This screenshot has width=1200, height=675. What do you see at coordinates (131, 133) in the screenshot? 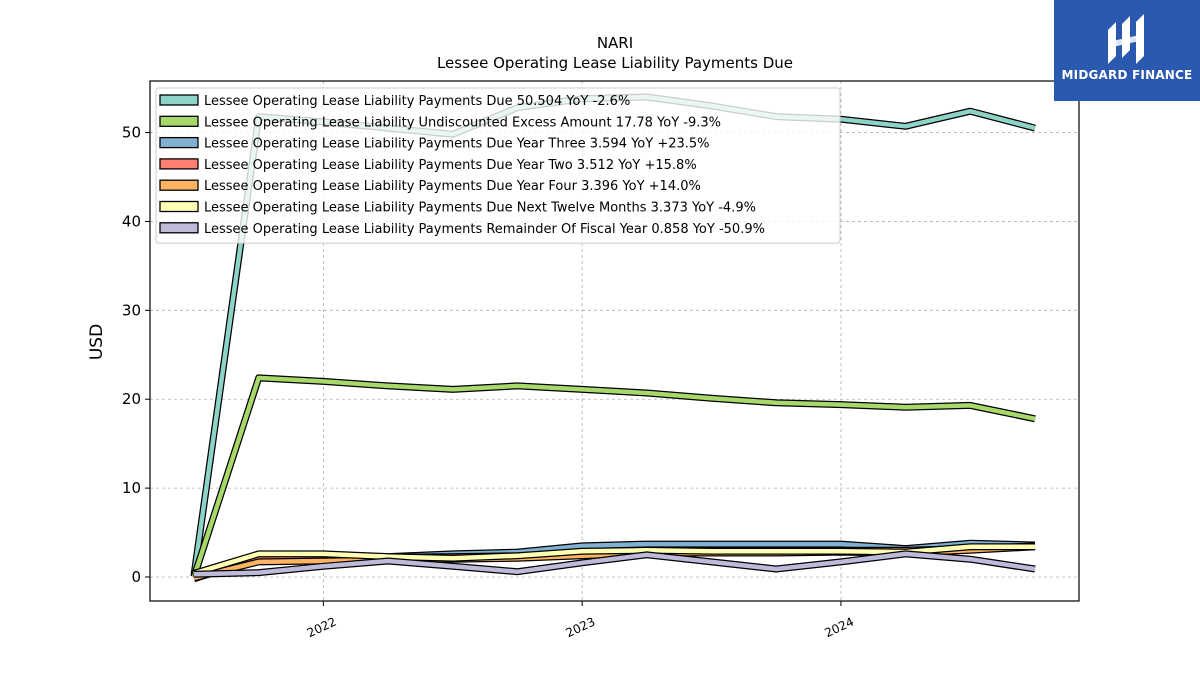
I see `y-tick-label: 50` at bounding box center [131, 133].